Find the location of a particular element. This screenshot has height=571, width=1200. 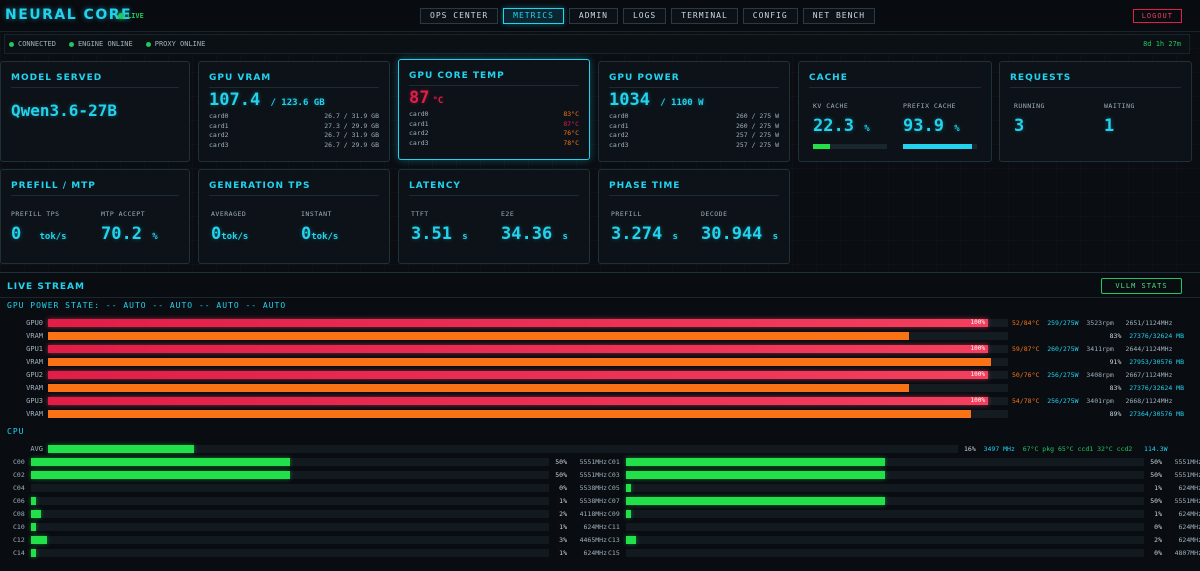

waiting-value: 1 is located at coordinates (1109, 126).